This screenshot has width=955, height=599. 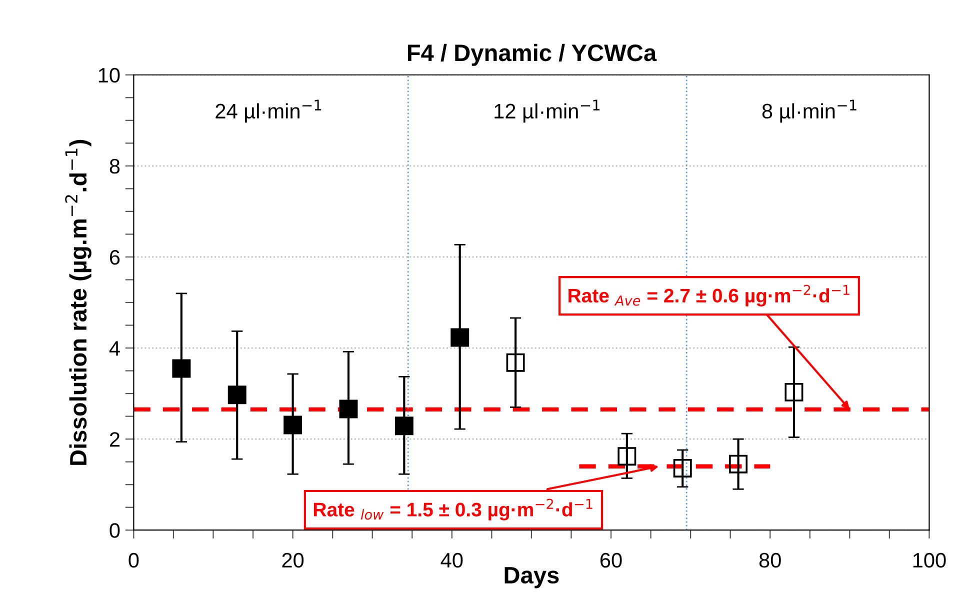 What do you see at coordinates (770, 560) in the screenshot?
I see `x-tick-label: 80` at bounding box center [770, 560].